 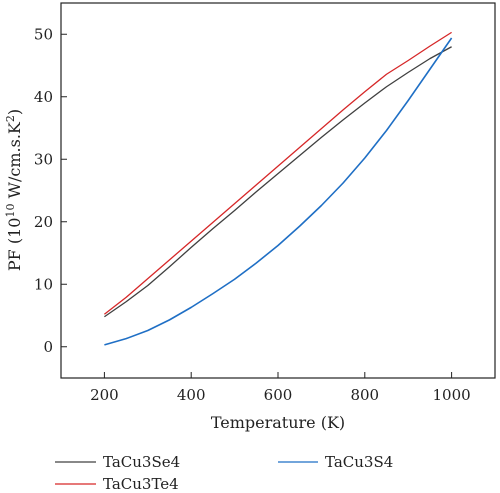 I want to click on x-axis-ticks: 200 400 600 800 1000, so click(x=280, y=388).